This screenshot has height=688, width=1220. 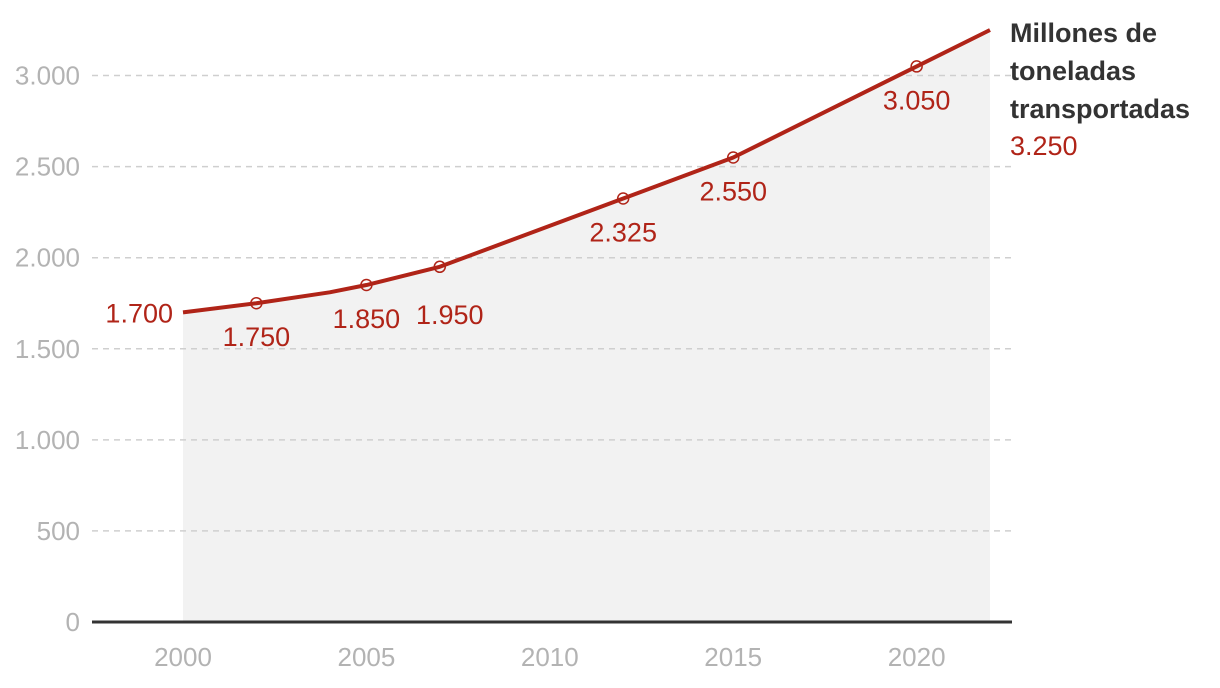 What do you see at coordinates (257, 337) in the screenshot?
I see `data-label: 1.750` at bounding box center [257, 337].